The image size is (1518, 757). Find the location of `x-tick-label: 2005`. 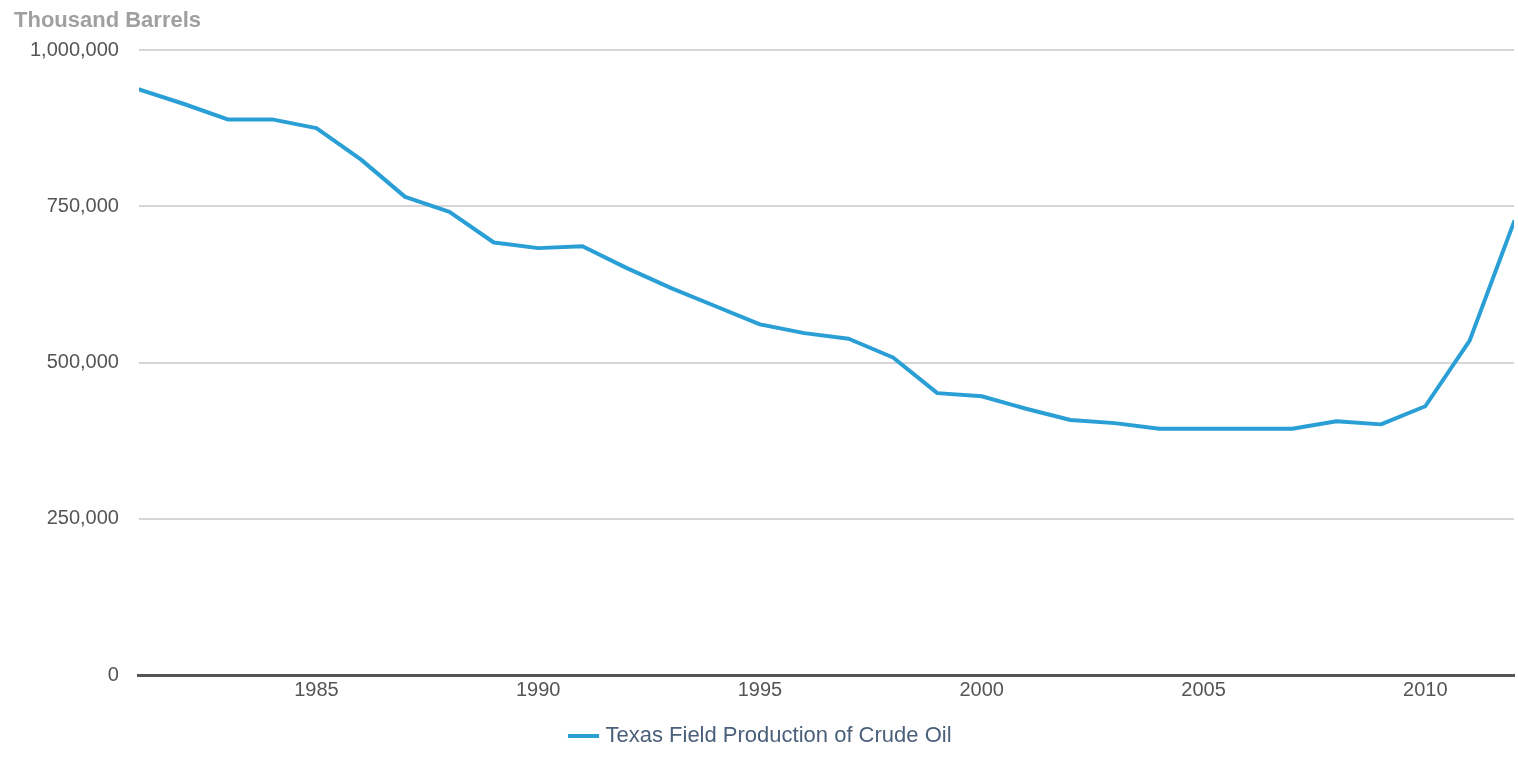

x-tick-label: 2005 is located at coordinates (1203, 688).